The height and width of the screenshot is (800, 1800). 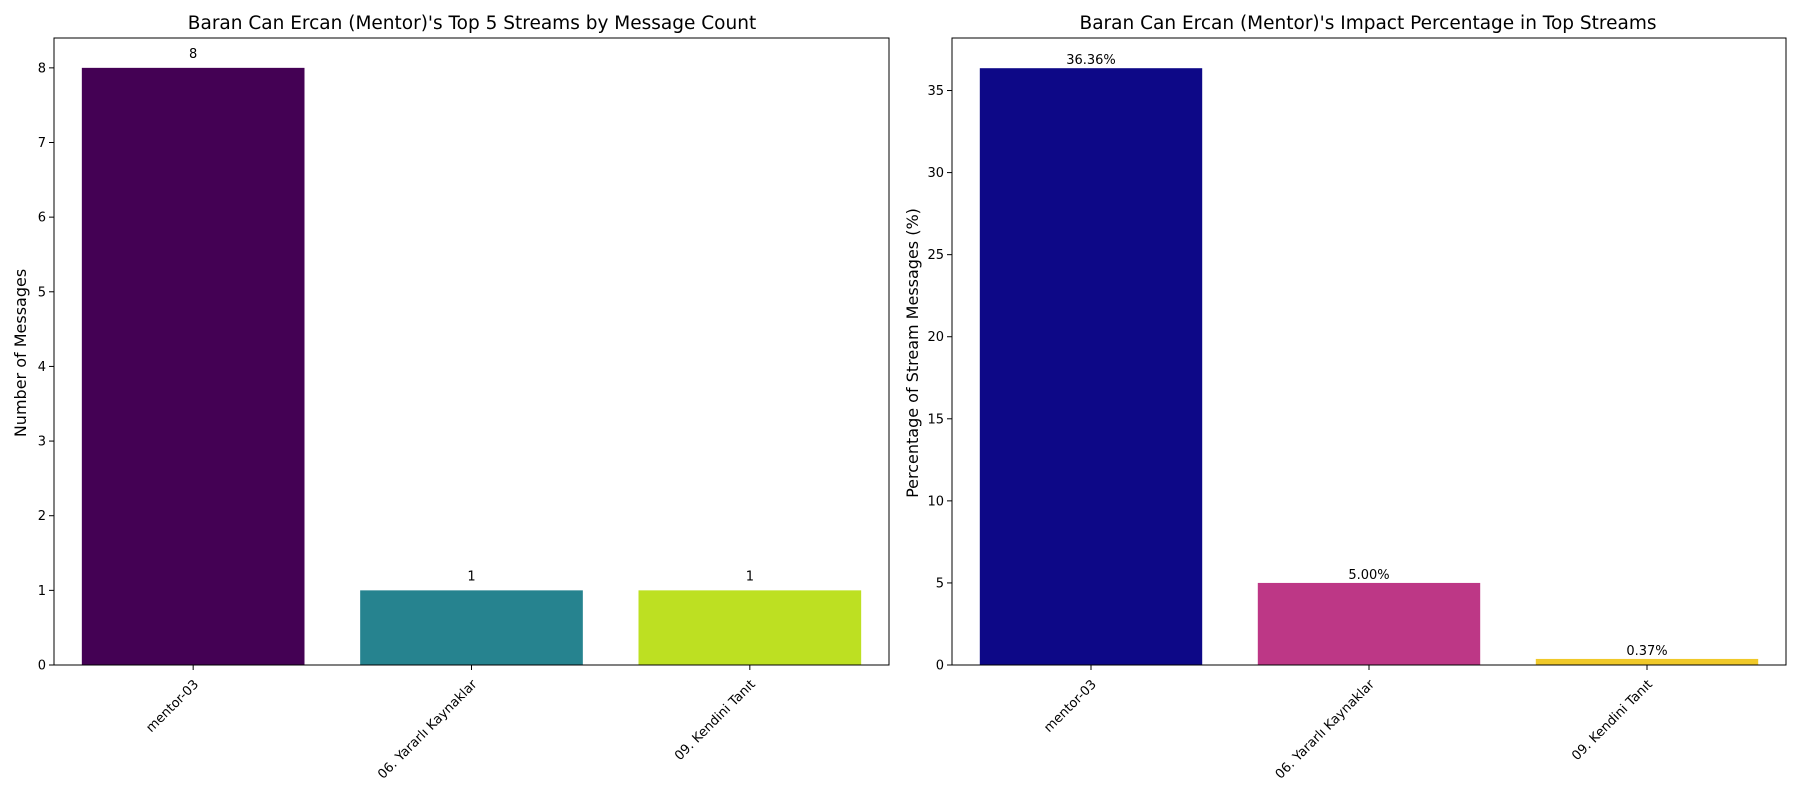 What do you see at coordinates (42, 666) in the screenshot?
I see `left-ytick-label: 0` at bounding box center [42, 666].